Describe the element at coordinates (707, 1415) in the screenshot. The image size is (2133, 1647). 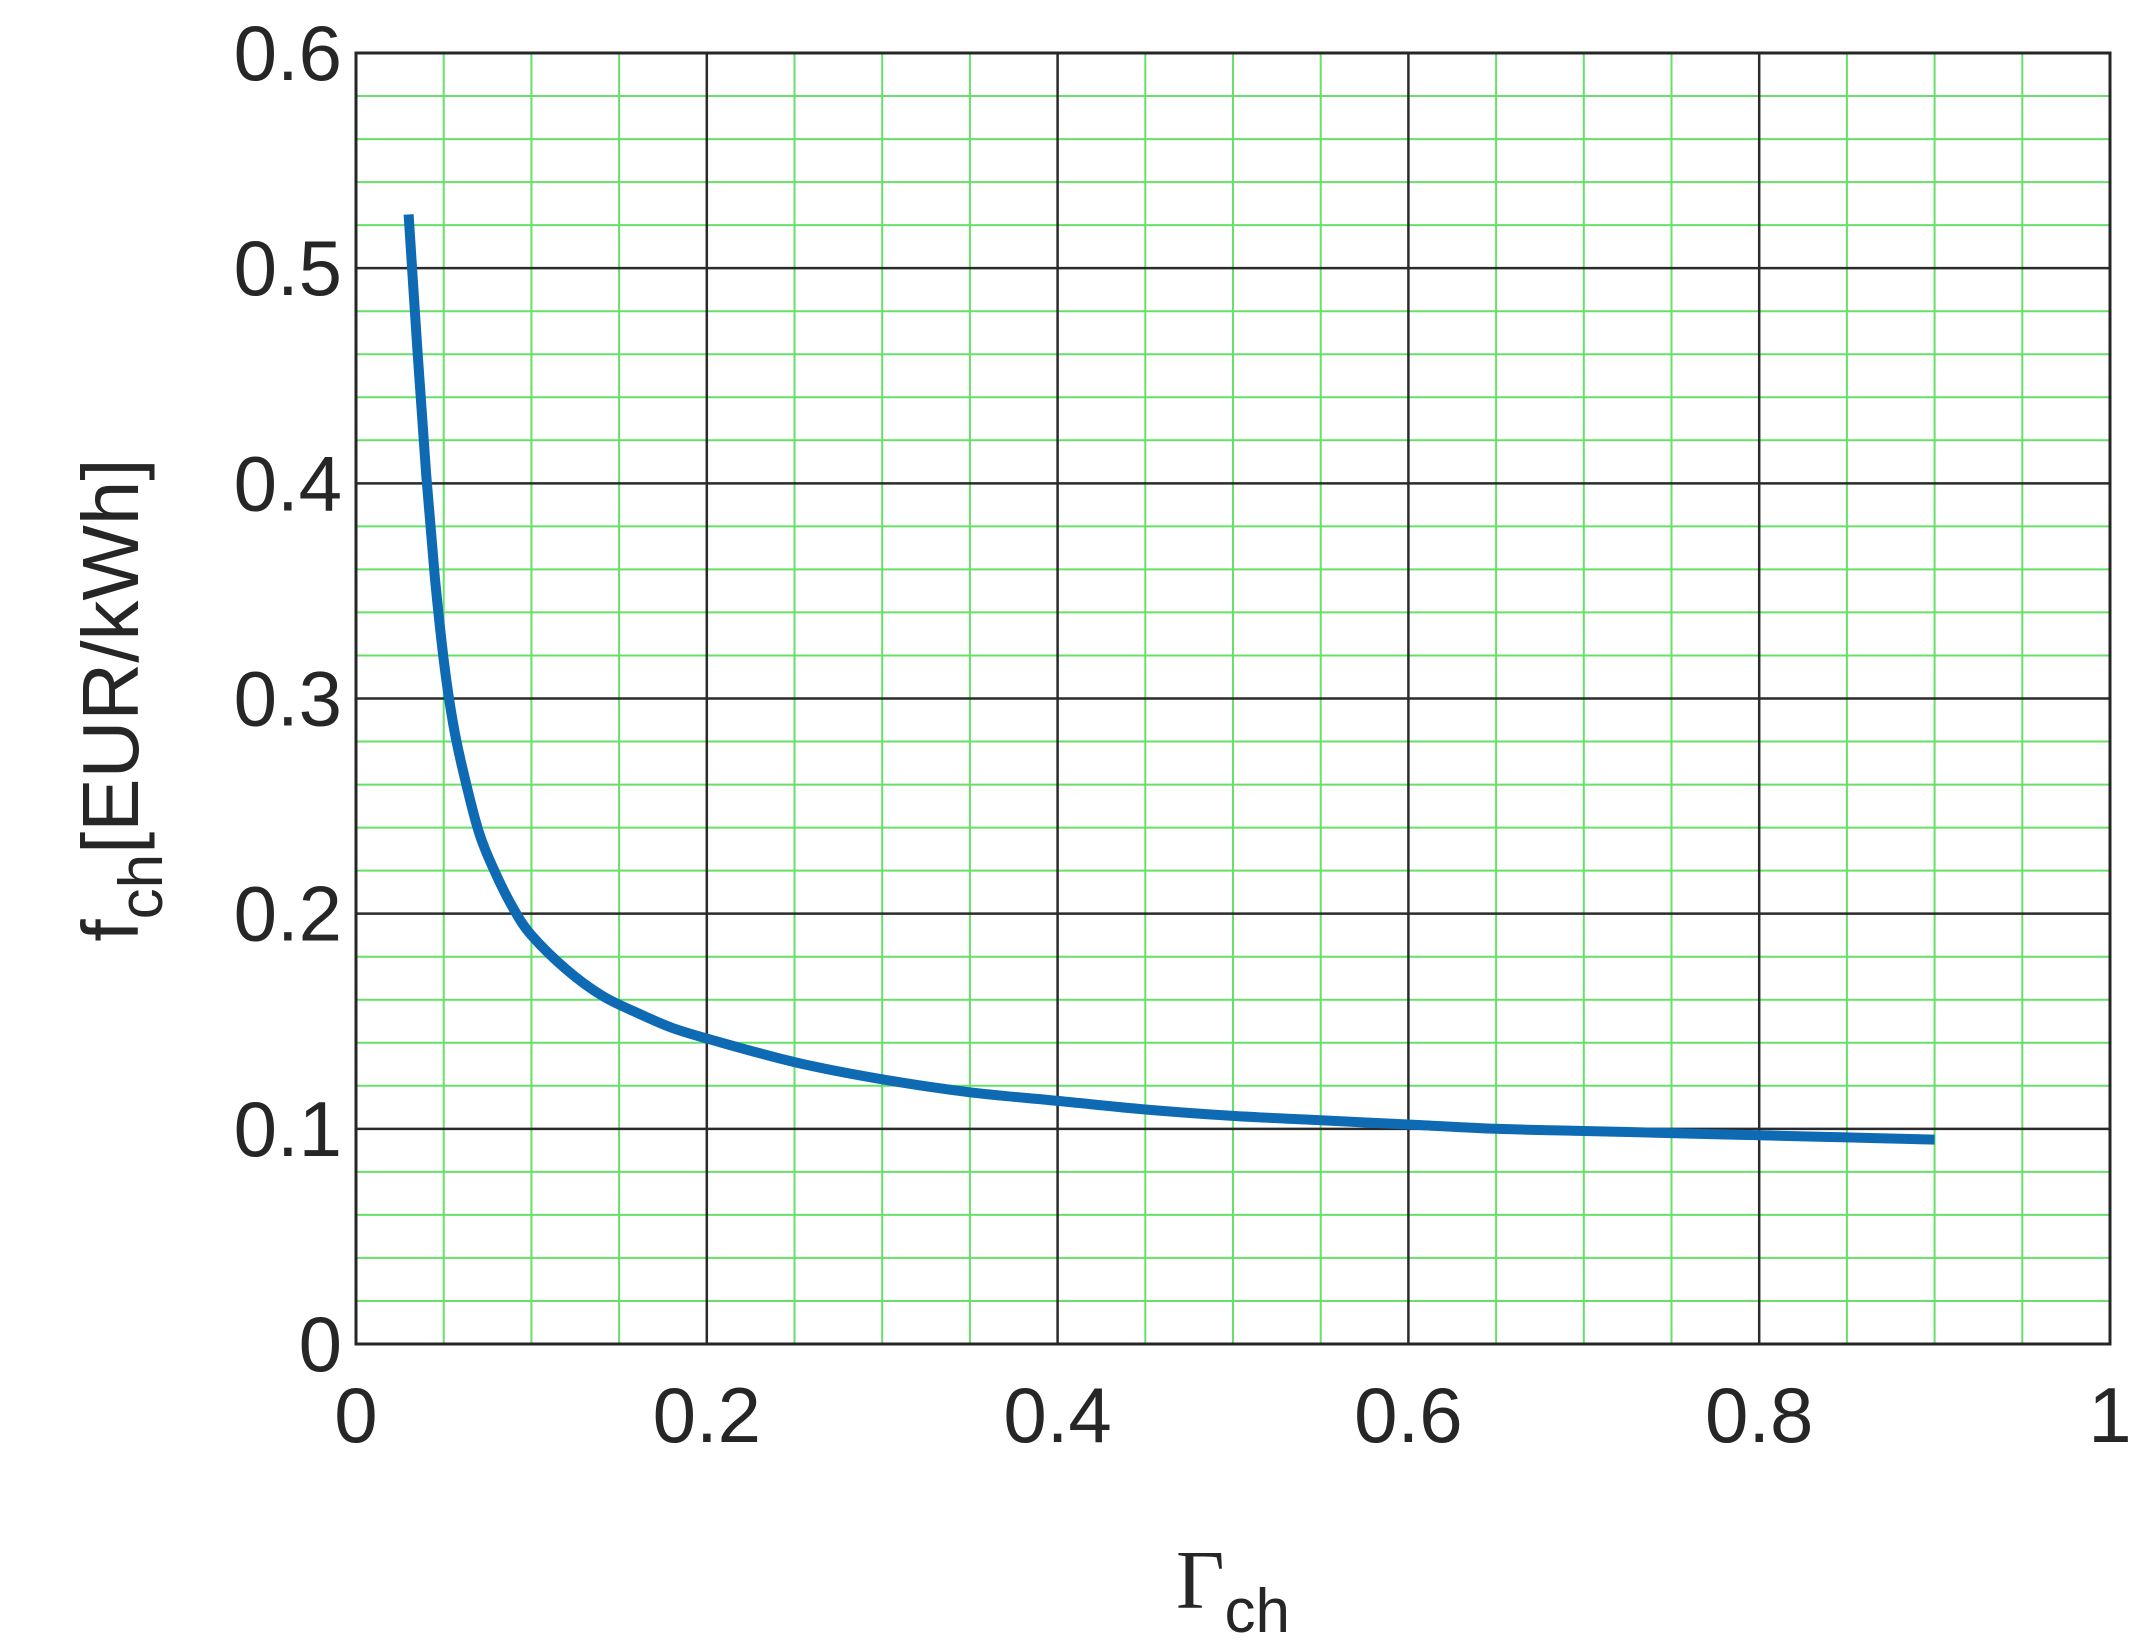
I see `x-tick-label: 0.2` at that location.